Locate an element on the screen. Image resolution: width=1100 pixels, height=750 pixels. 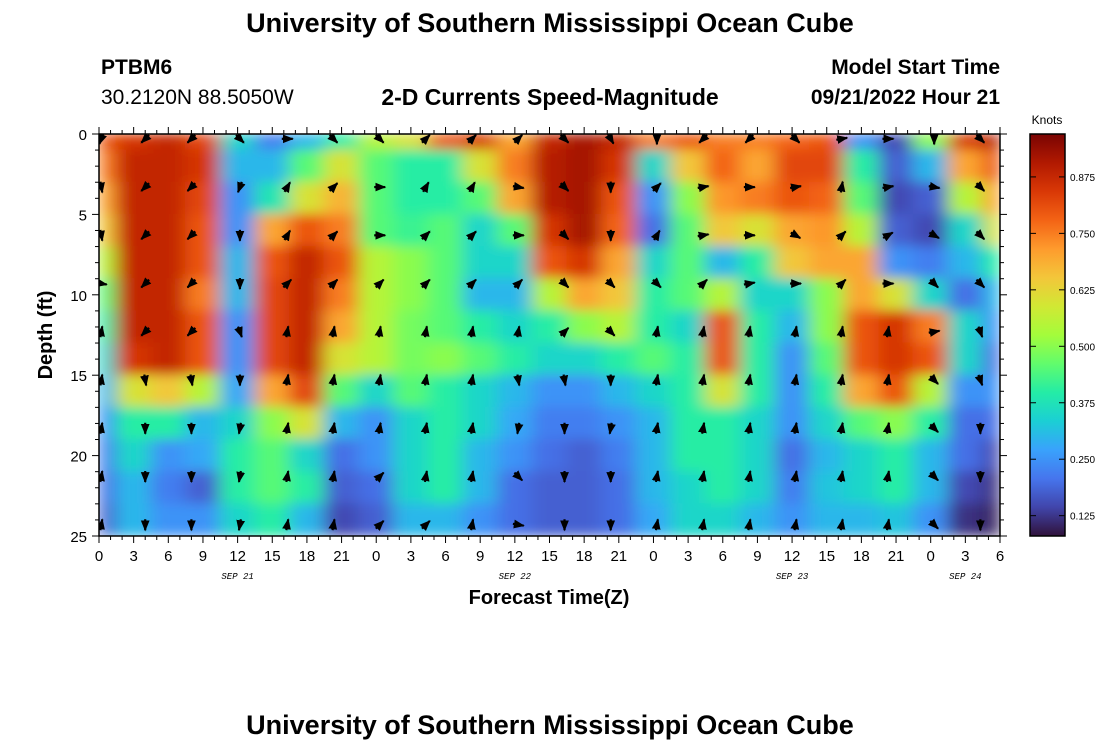
x-tick-label: 9 is located at coordinates (203, 556).